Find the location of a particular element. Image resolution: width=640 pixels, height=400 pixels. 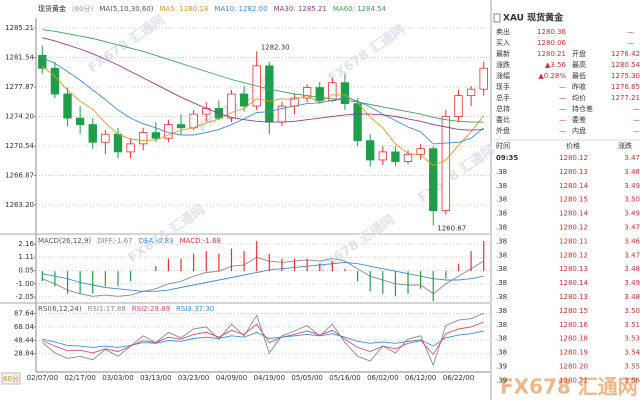

quote-label: 买入 is located at coordinates (503, 43).